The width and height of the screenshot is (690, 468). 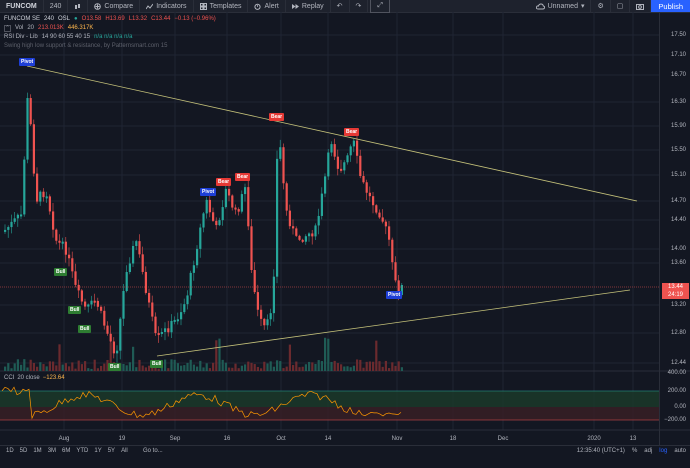 What do you see at coordinates (295, 6) in the screenshot?
I see `replay-icon` at bounding box center [295, 6].